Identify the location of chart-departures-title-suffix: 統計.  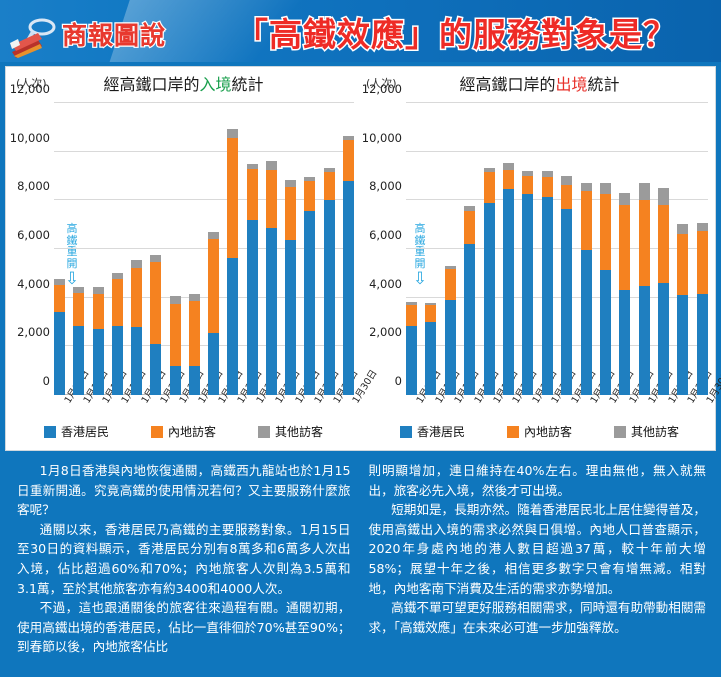
(603, 84).